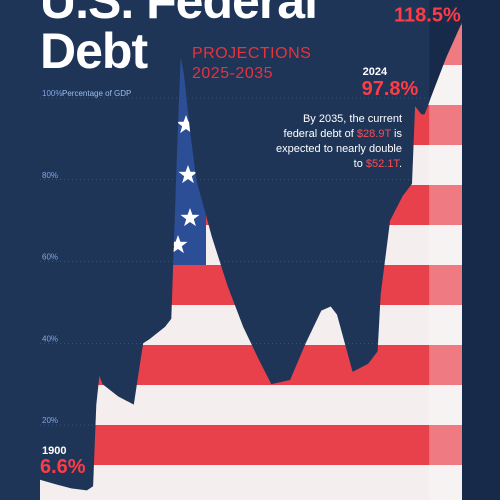 The width and height of the screenshot is (500, 500). Describe the element at coordinates (50, 420) in the screenshot. I see `y-tick-label: 20%` at that location.